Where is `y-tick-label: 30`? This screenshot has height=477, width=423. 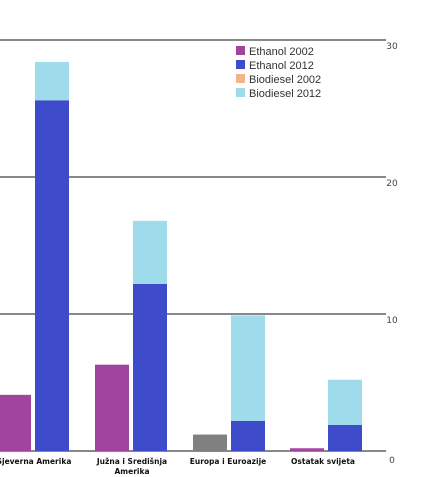 y-tick-label: 30 is located at coordinates (392, 47).